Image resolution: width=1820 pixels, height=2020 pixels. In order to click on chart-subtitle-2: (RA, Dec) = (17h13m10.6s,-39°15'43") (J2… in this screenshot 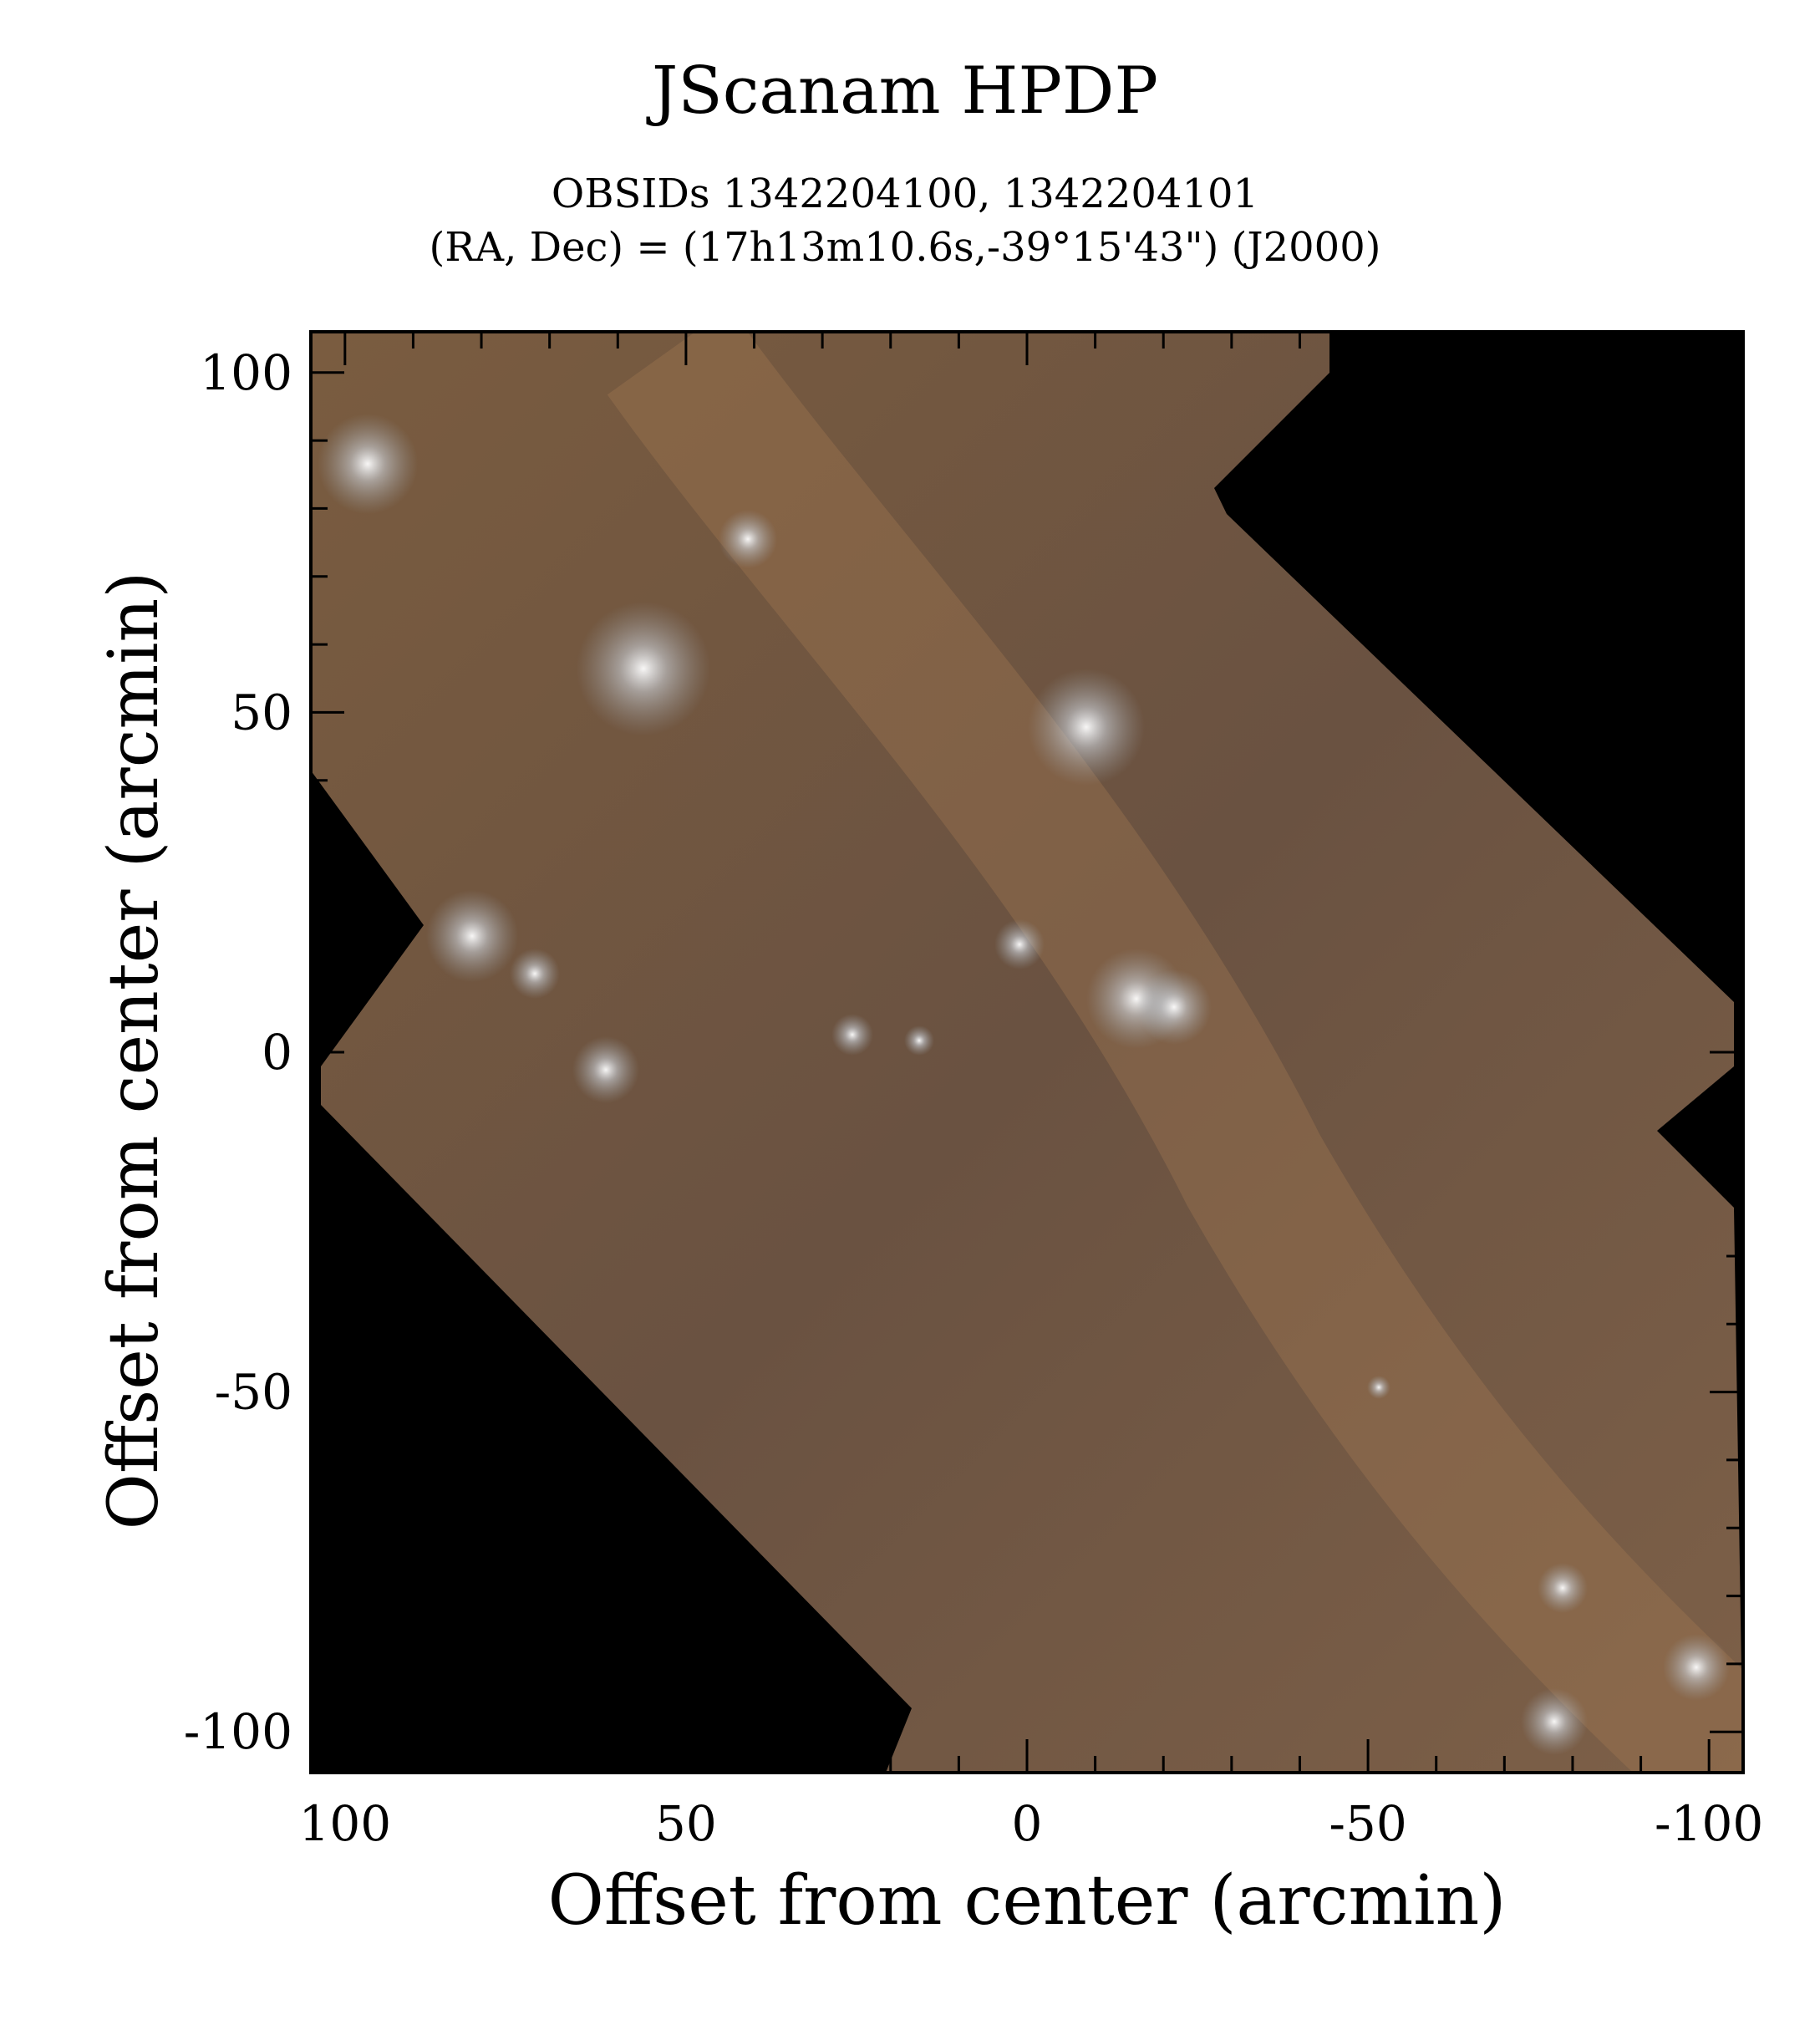, I will do `click(905, 247)`.